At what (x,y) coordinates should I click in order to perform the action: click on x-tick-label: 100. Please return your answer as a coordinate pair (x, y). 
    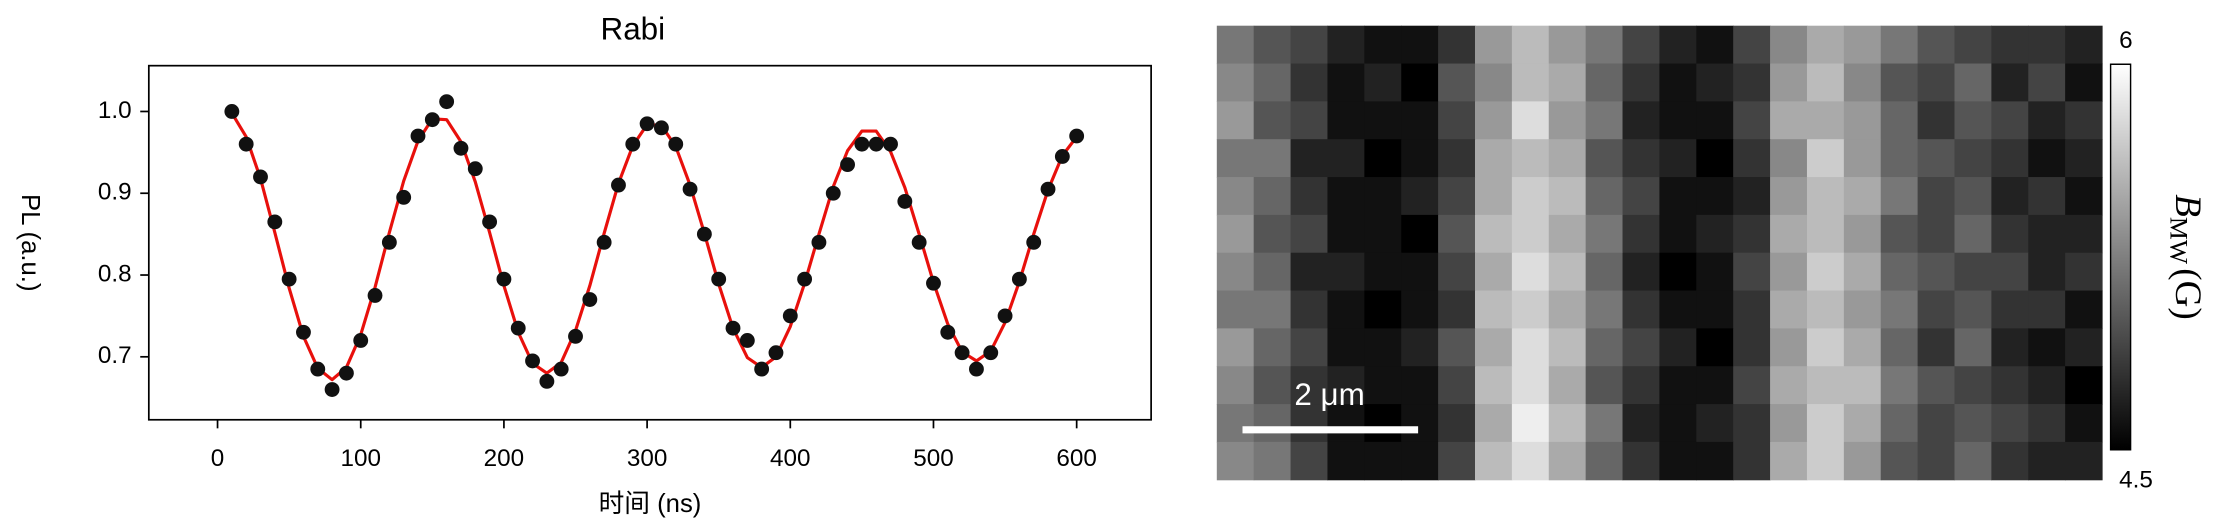
    Looking at the image, I should click on (360, 458).